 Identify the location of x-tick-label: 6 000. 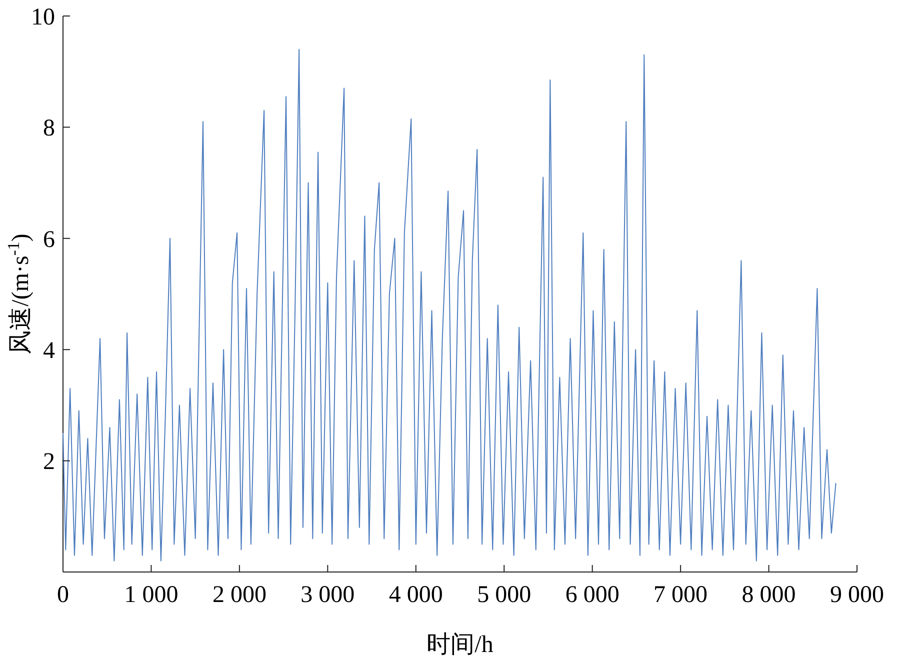
(592, 595).